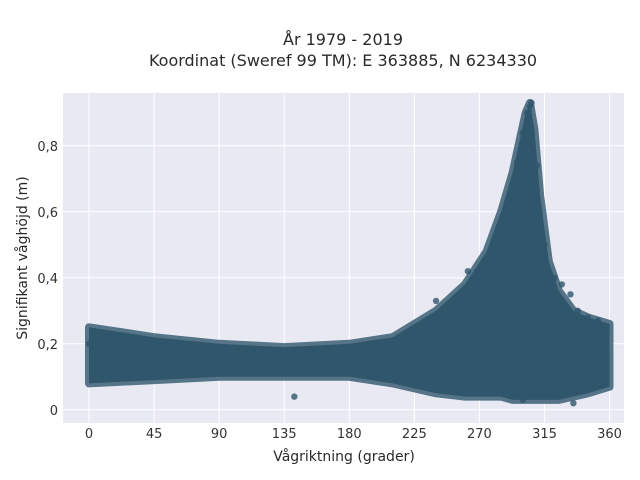 The width and height of the screenshot is (640, 480). What do you see at coordinates (154, 434) in the screenshot?
I see `x-tick-label: 45` at bounding box center [154, 434].